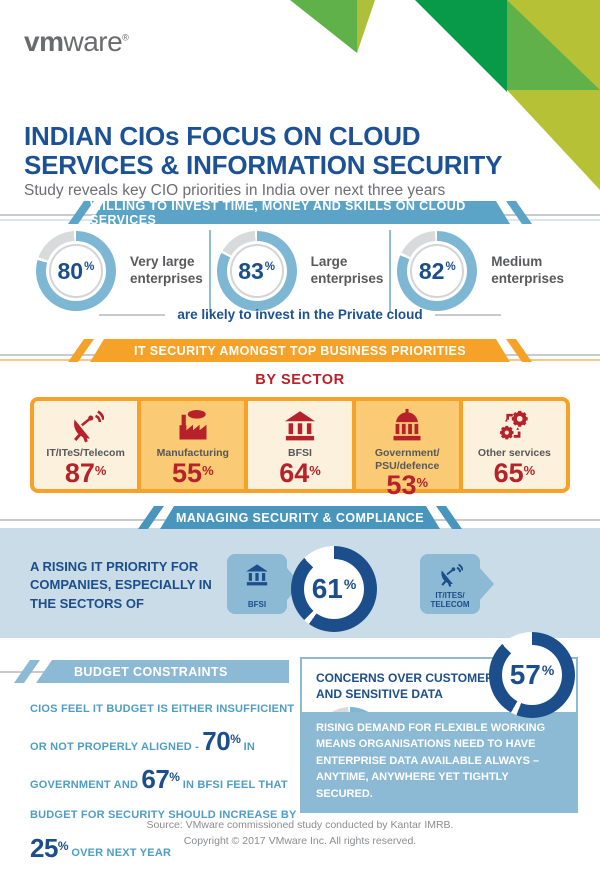 Image resolution: width=600 pixels, height=869 pixels. I want to click on note-line-right, so click(467, 314).